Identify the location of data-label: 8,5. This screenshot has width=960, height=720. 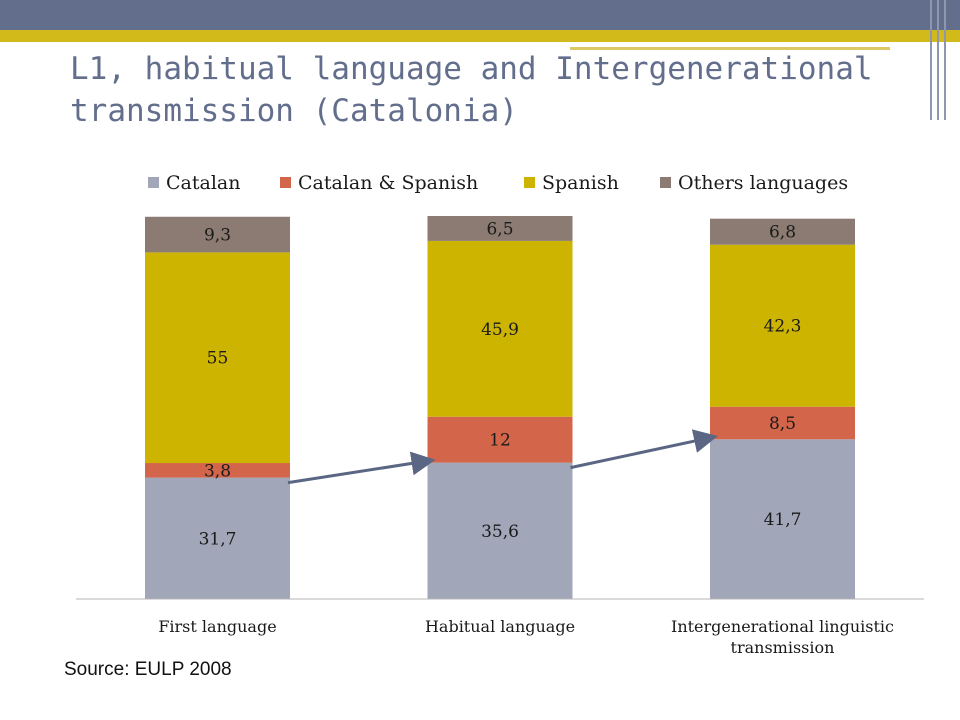
(782, 424).